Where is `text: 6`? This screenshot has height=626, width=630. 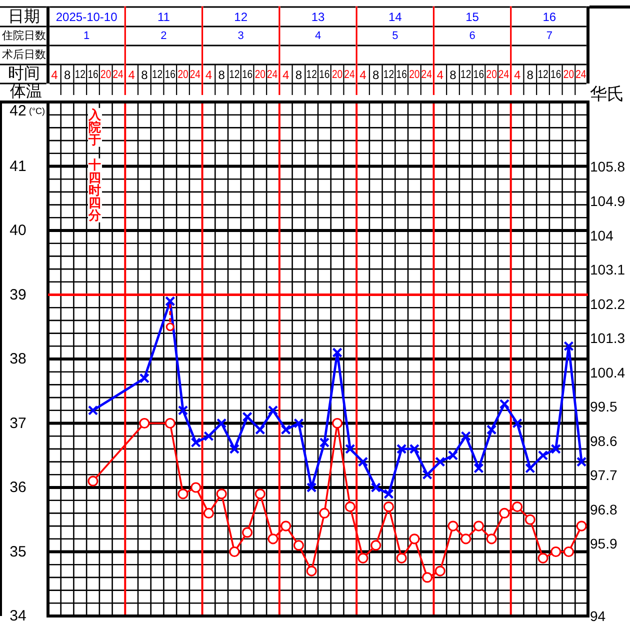 text: 6 is located at coordinates (472, 36).